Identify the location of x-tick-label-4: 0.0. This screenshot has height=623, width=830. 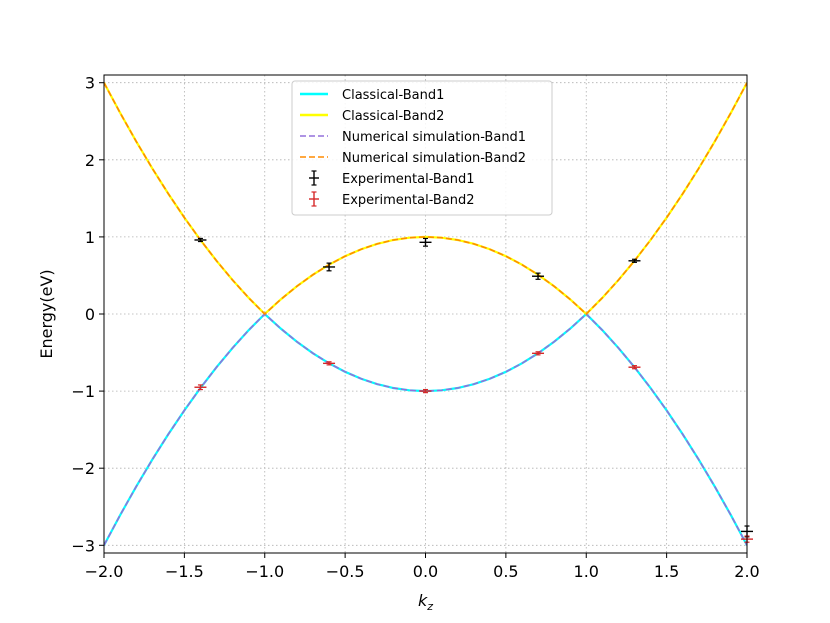
(425, 571).